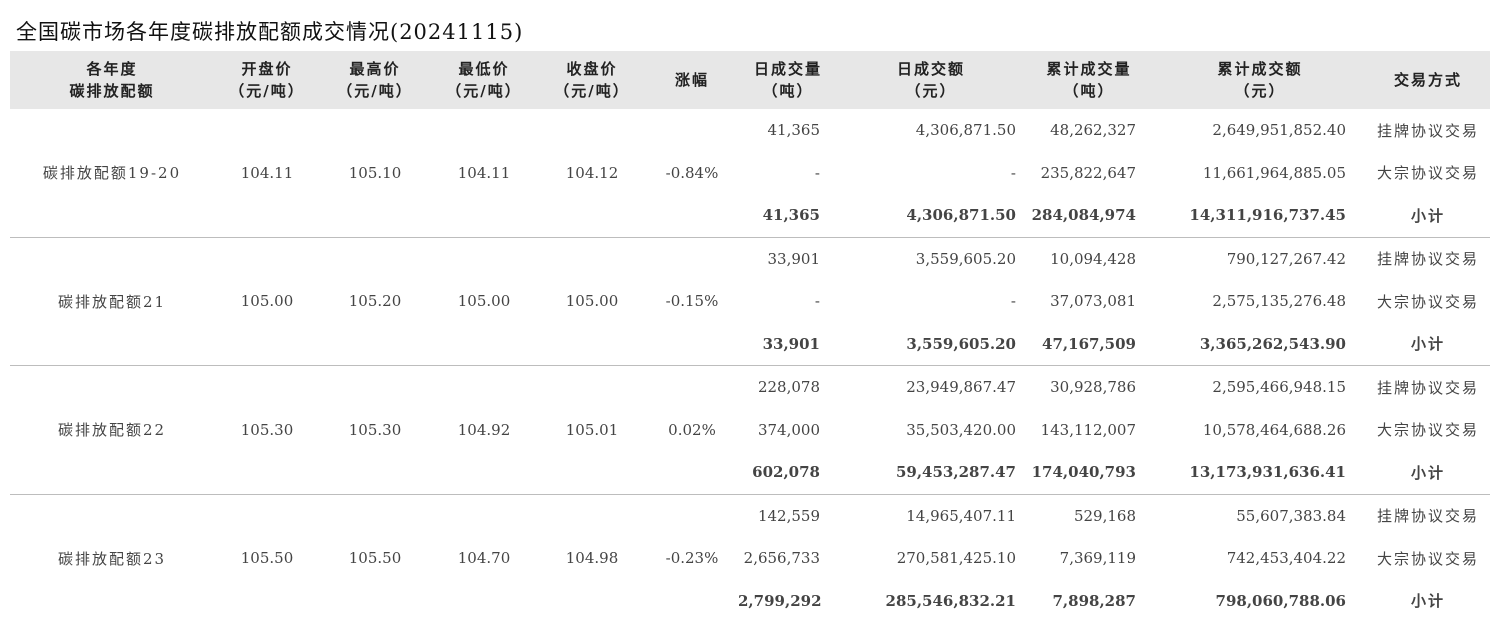  What do you see at coordinates (484, 80) in the screenshot?
I see `header-low-price: 最低价 （元/吨）` at bounding box center [484, 80].